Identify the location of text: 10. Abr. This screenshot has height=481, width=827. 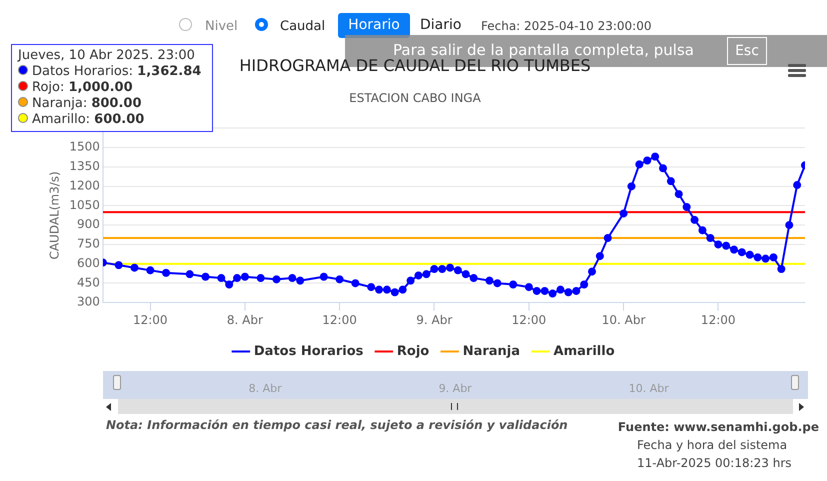
(648, 388).